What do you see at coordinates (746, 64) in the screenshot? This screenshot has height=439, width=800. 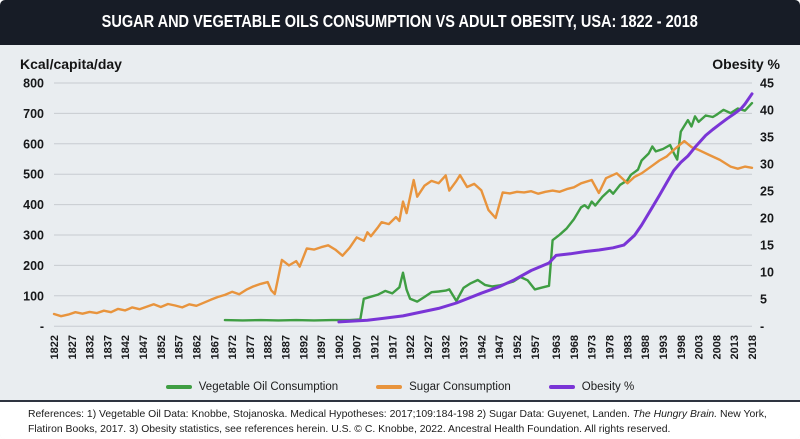 I see `right-axis-title: Obesity %` at bounding box center [746, 64].